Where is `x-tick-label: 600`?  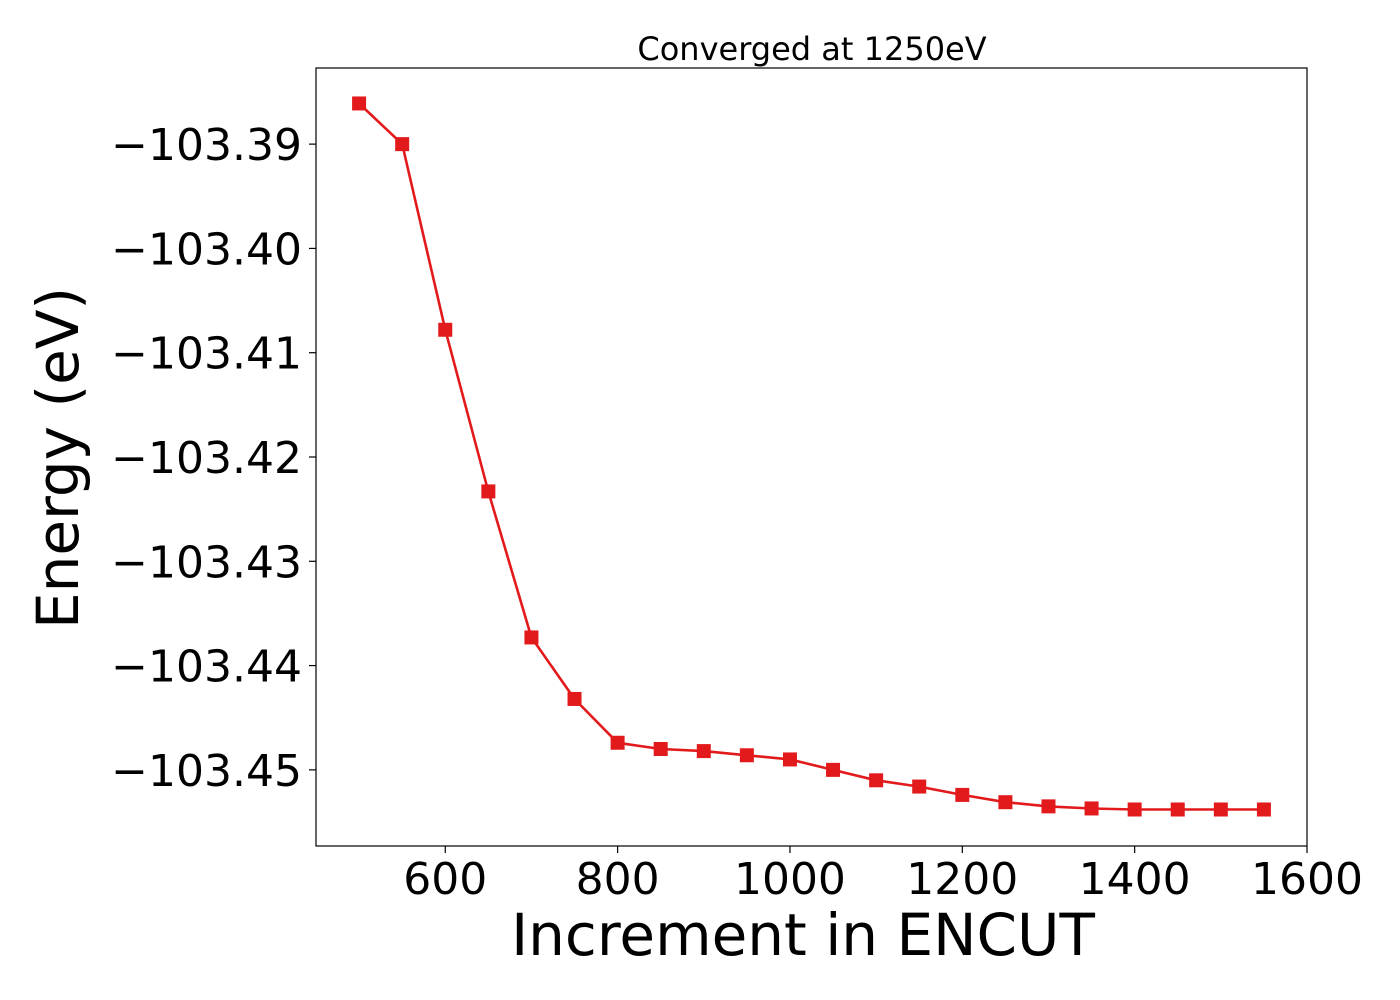
x-tick-label: 600 is located at coordinates (445, 879).